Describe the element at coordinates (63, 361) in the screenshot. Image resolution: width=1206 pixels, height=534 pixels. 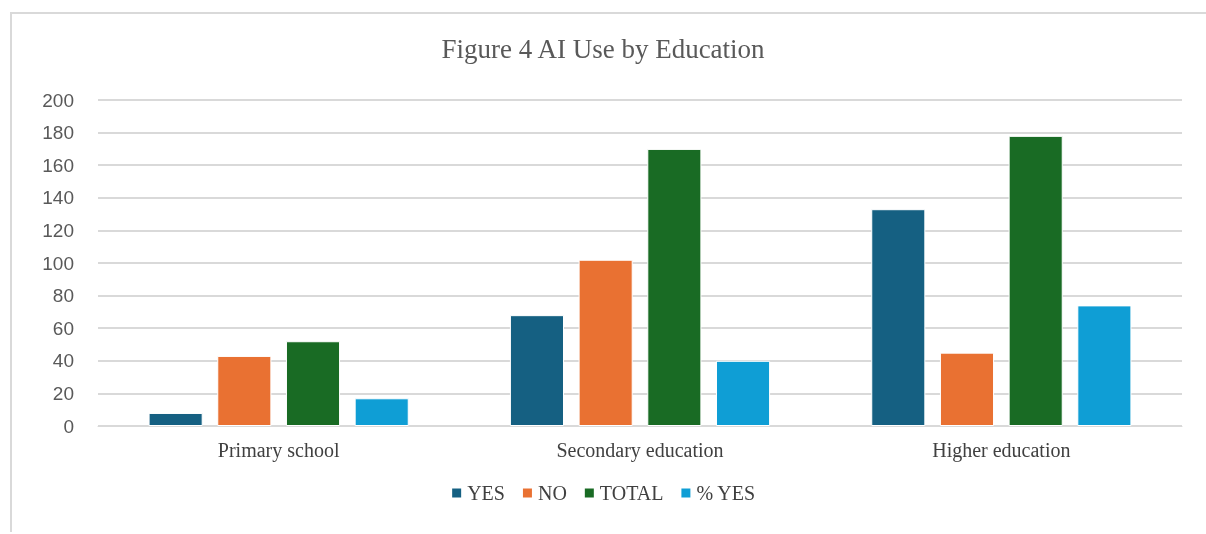
I see `y-tick-label: 40` at that location.